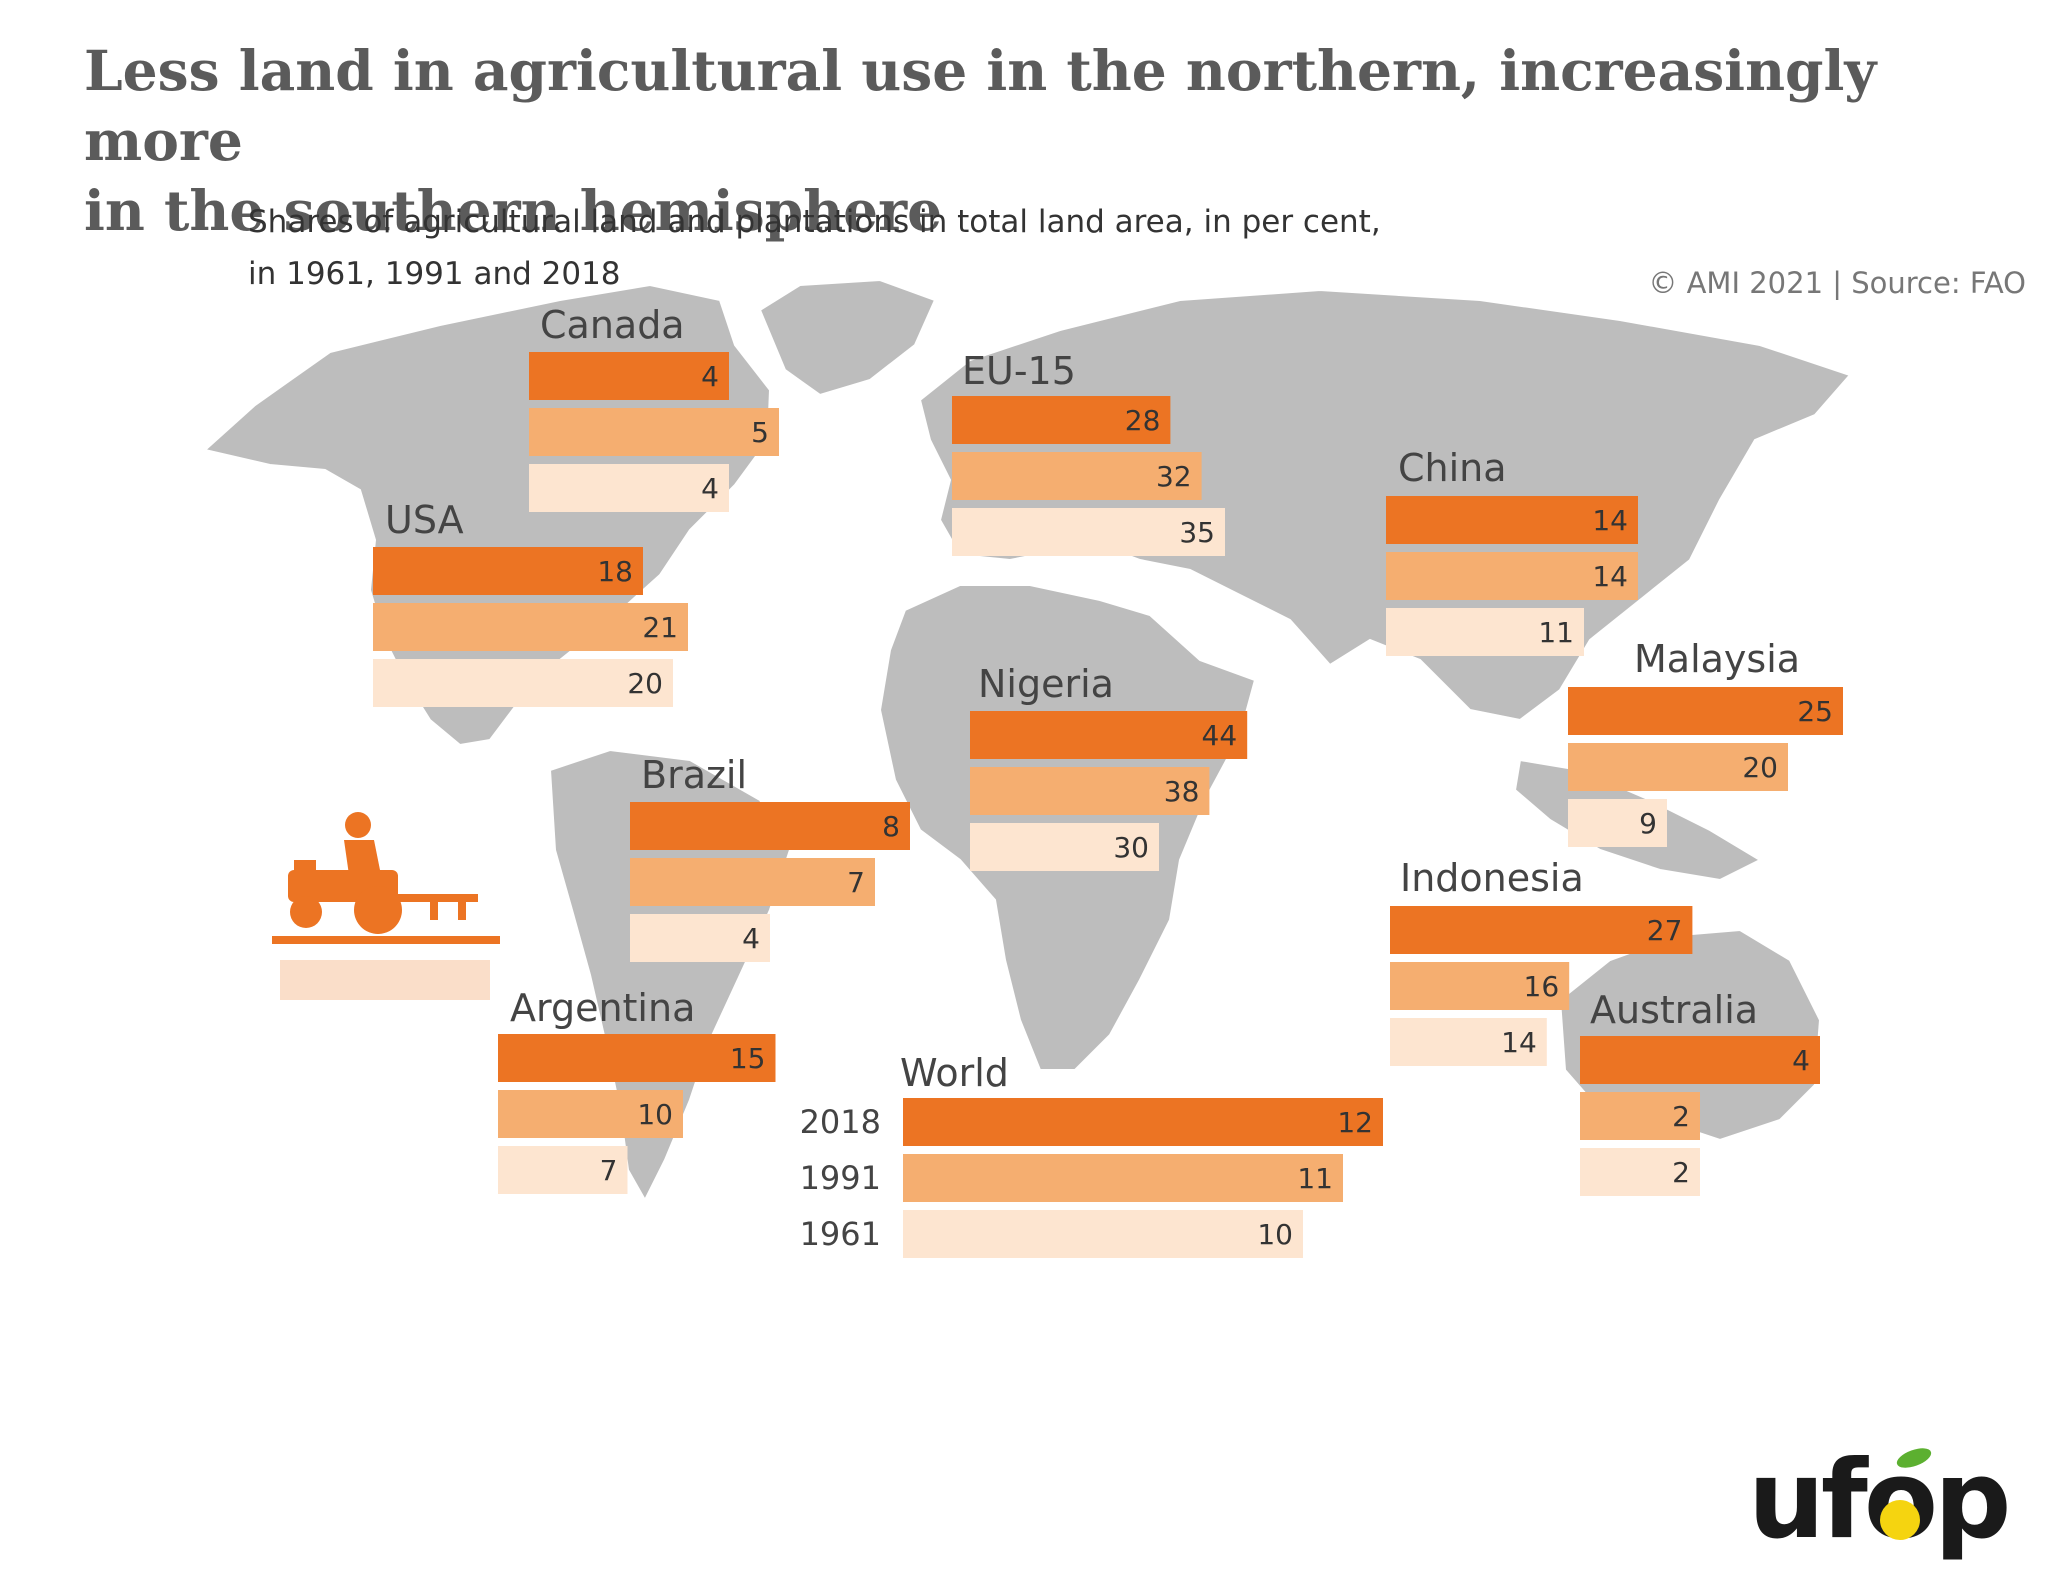 The width and height of the screenshot is (2048, 1584). Describe the element at coordinates (563, 1170) in the screenshot. I see `bar-argentina-1961` at that location.